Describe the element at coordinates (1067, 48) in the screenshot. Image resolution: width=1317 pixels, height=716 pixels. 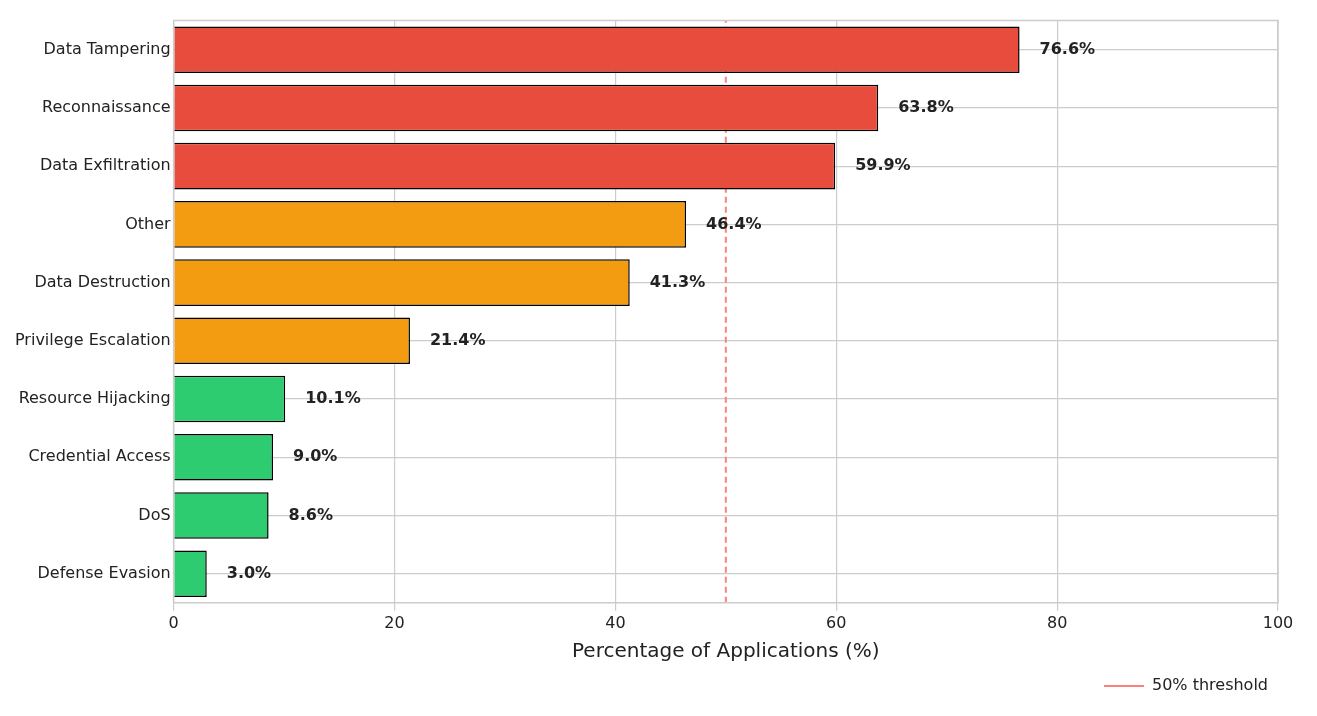
I see `data-label: 76.6%` at that location.